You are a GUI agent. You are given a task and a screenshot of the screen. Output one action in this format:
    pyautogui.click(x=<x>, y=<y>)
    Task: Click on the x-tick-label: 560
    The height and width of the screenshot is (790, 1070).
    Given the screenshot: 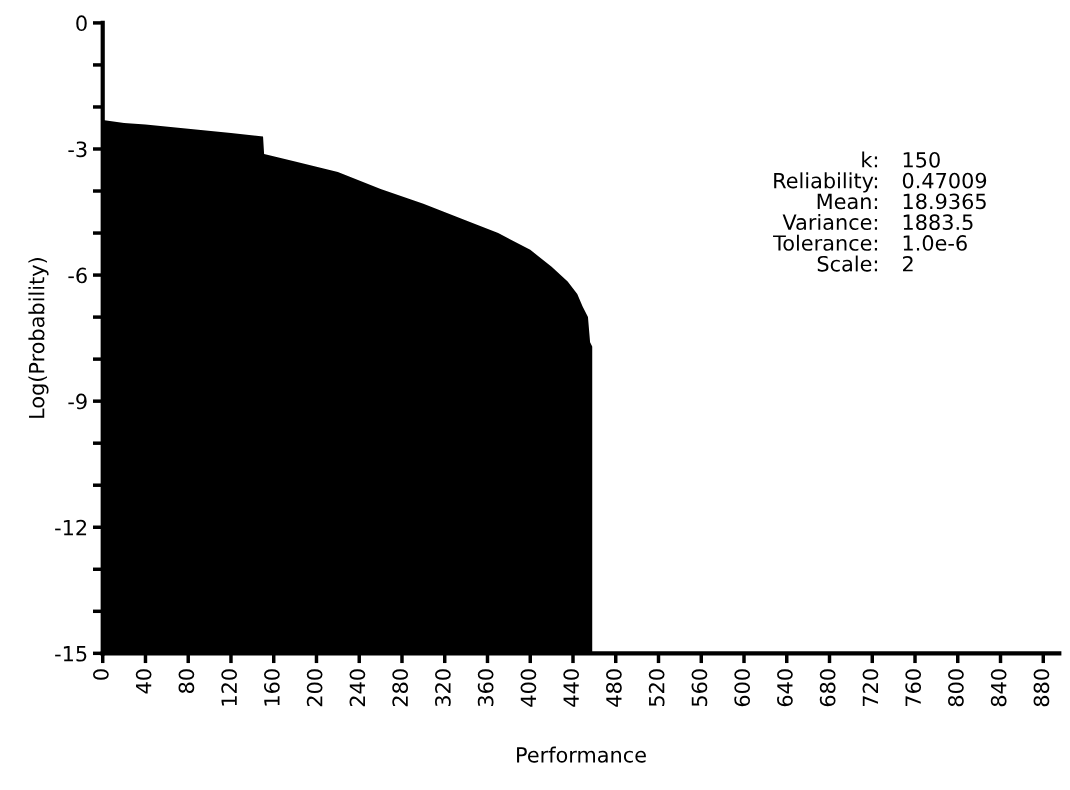 What is the action you would take?
    pyautogui.click(x=699, y=688)
    